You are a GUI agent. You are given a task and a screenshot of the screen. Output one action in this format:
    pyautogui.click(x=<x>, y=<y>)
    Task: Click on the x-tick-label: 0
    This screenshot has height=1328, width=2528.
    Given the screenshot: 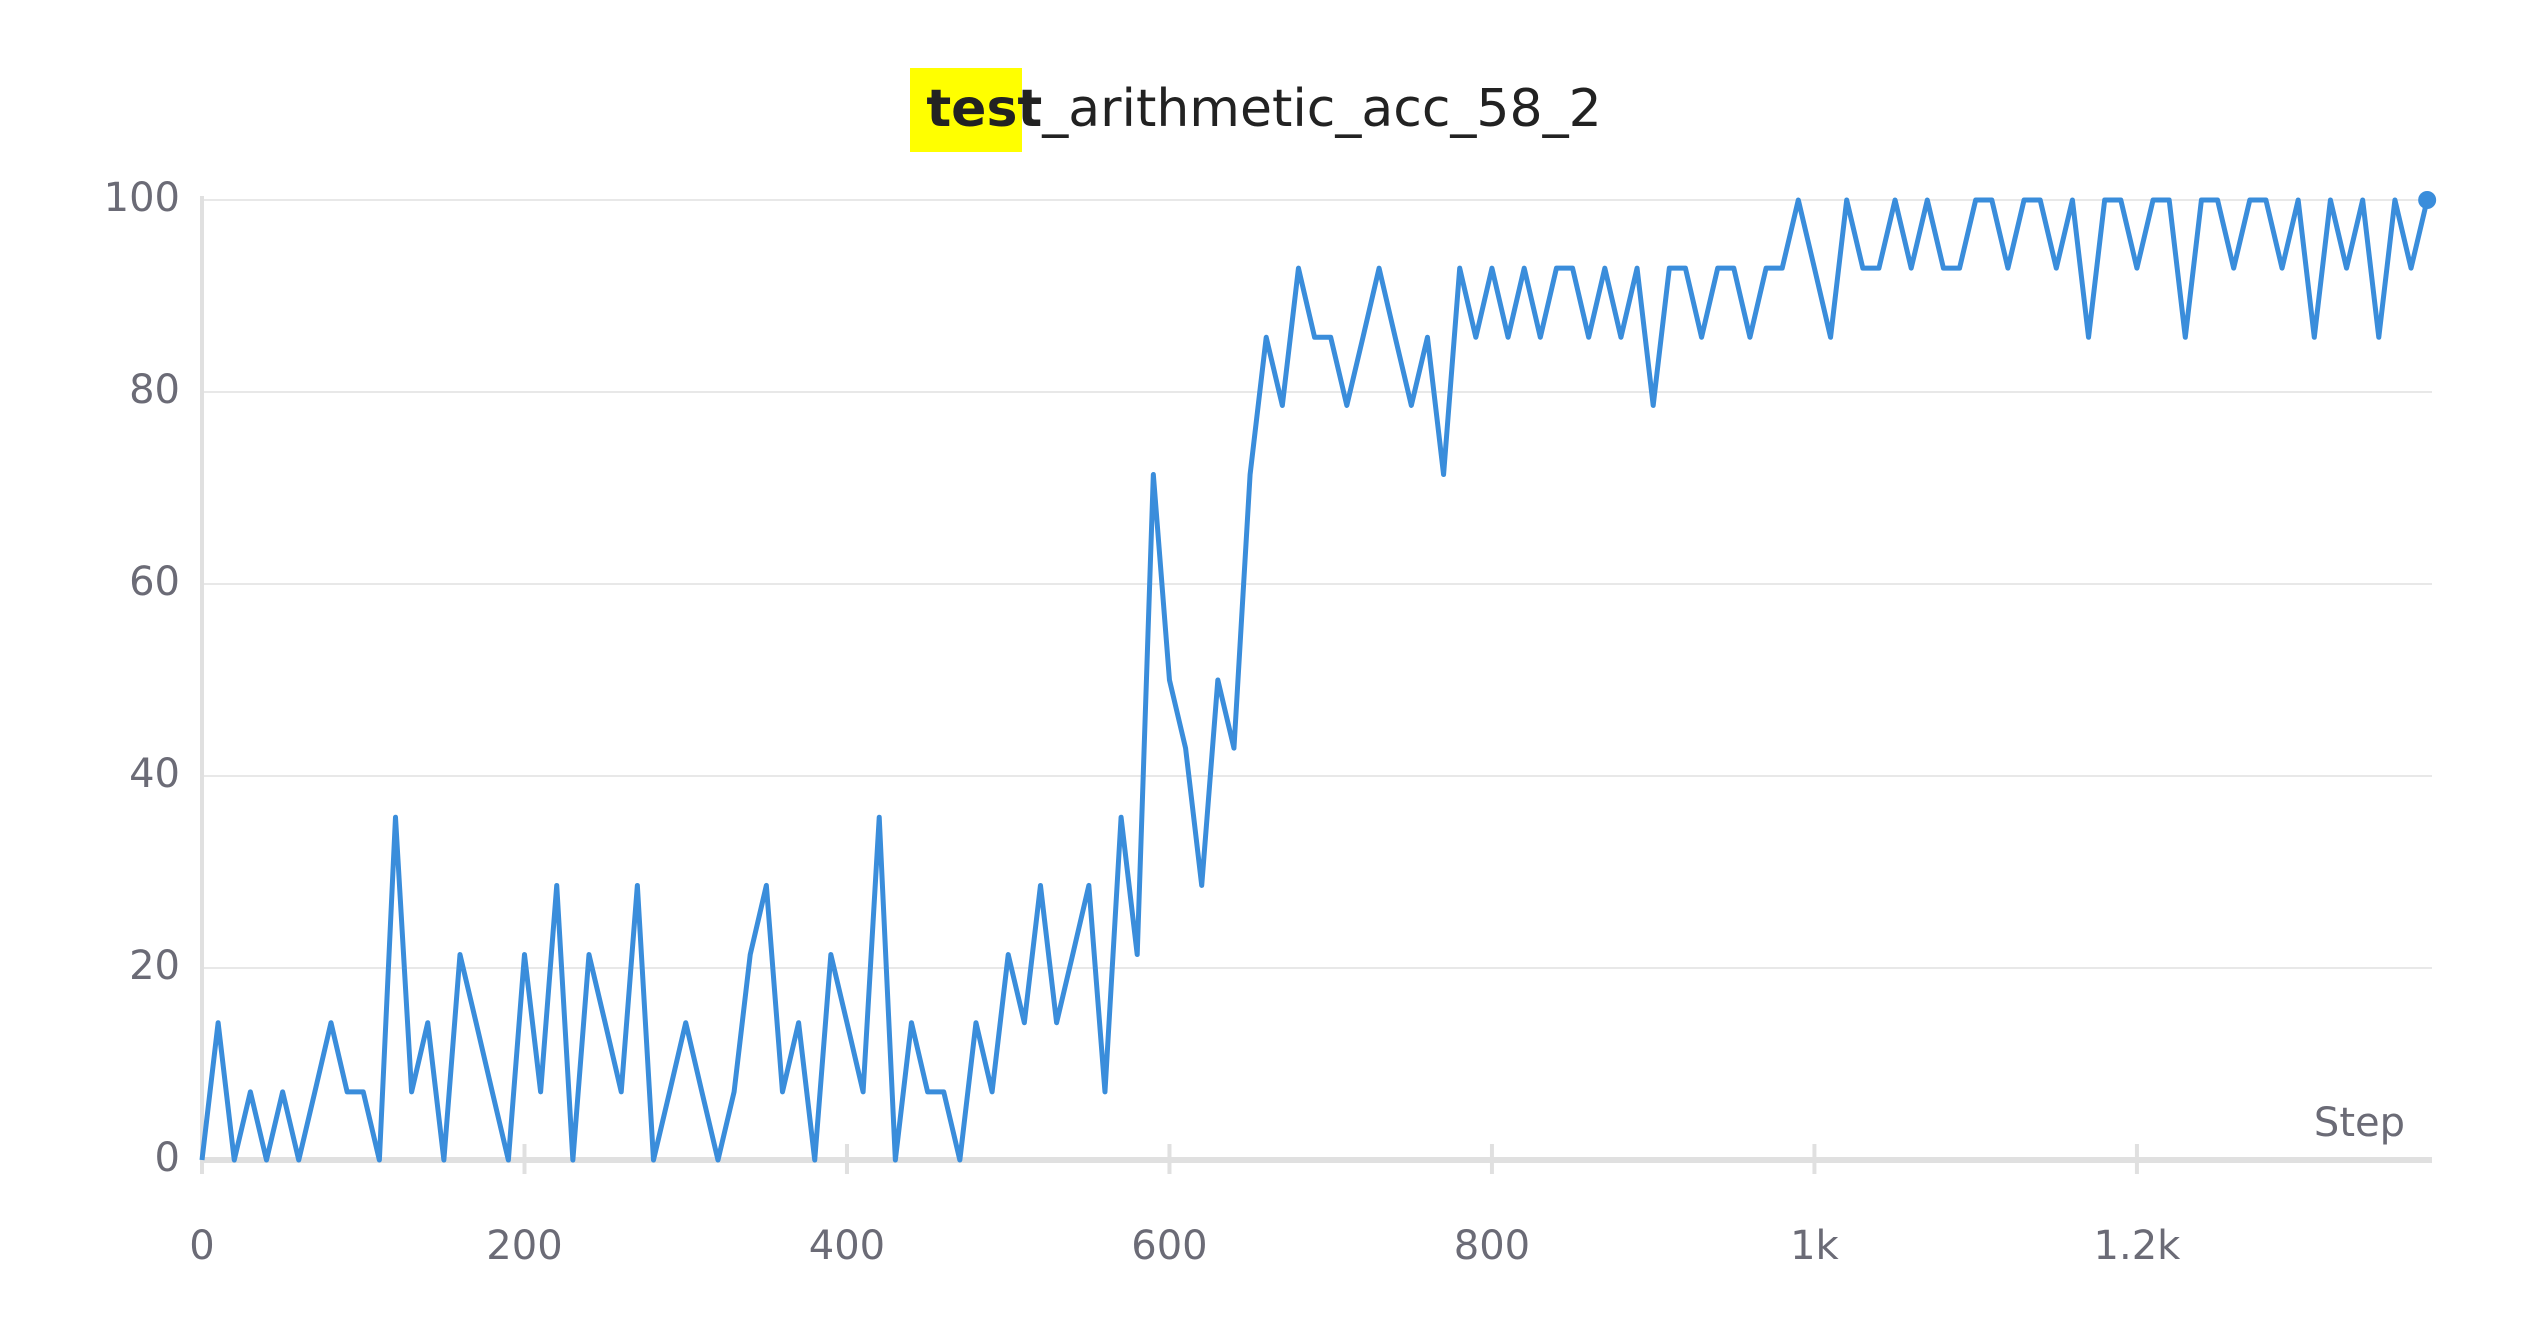 What is the action you would take?
    pyautogui.click(x=201, y=1246)
    